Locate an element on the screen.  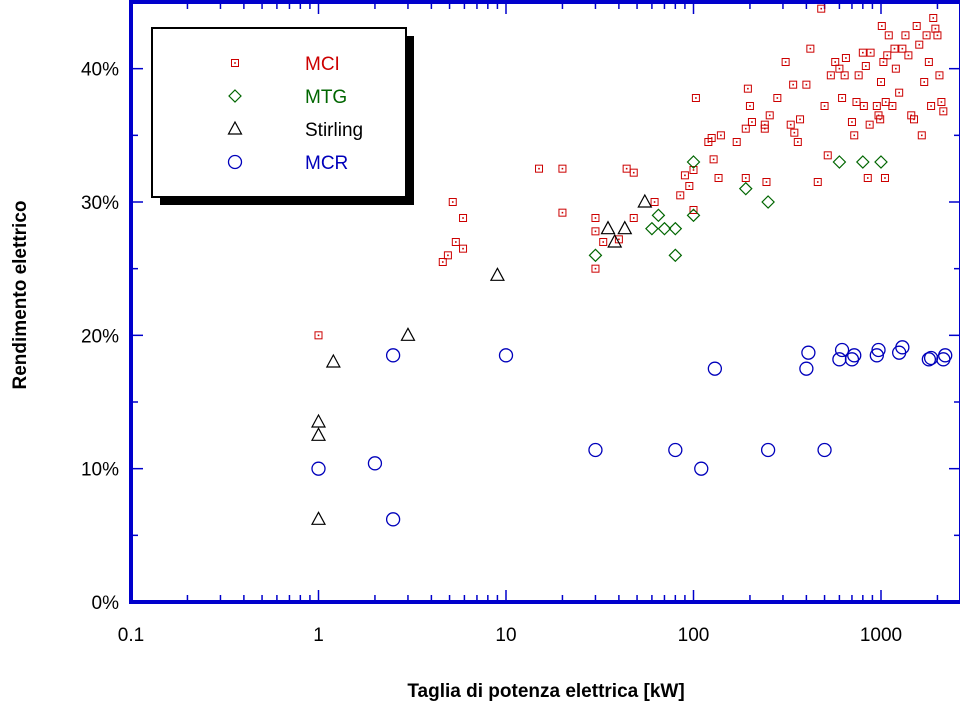
y-tick-labels: 0% 10% 20% 30% 40% is located at coordinates (100, 337).